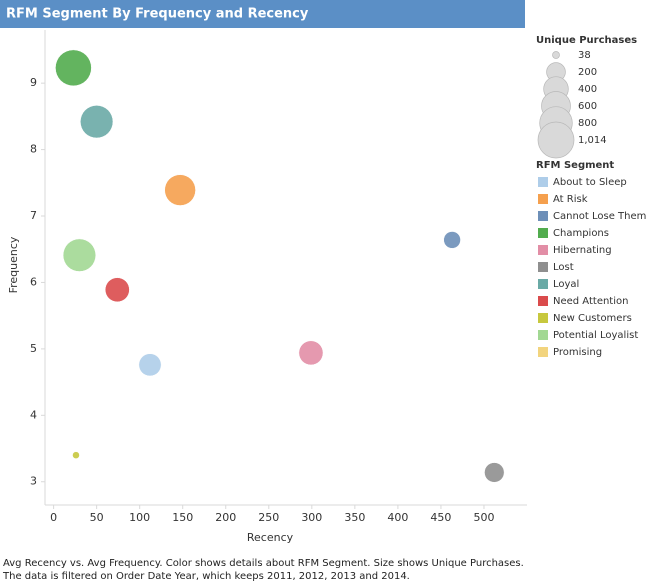 Image resolution: width=654 pixels, height=586 pixels. Describe the element at coordinates (33, 82) in the screenshot. I see `y-tick-label: 9` at that location.